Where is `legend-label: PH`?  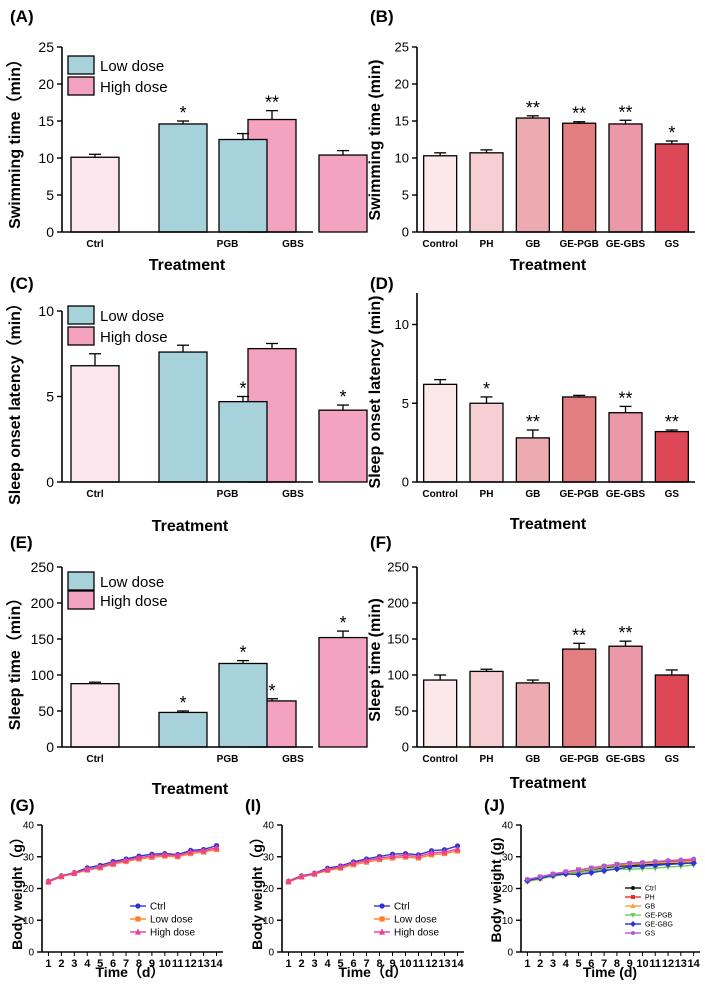 legend-label: PH is located at coordinates (650, 897).